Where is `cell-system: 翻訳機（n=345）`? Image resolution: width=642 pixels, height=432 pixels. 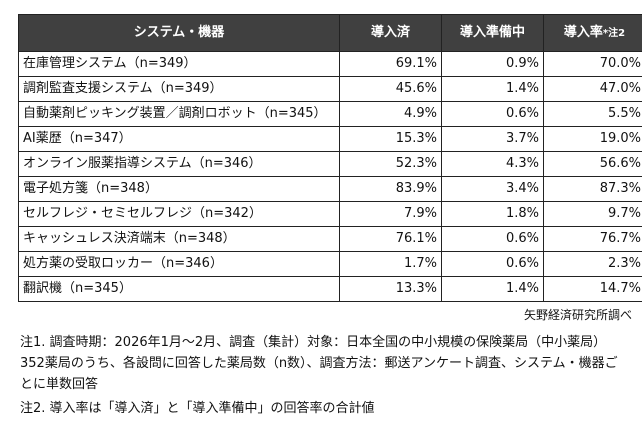 cell-system: 翻訳機（n=345） is located at coordinates (179, 289).